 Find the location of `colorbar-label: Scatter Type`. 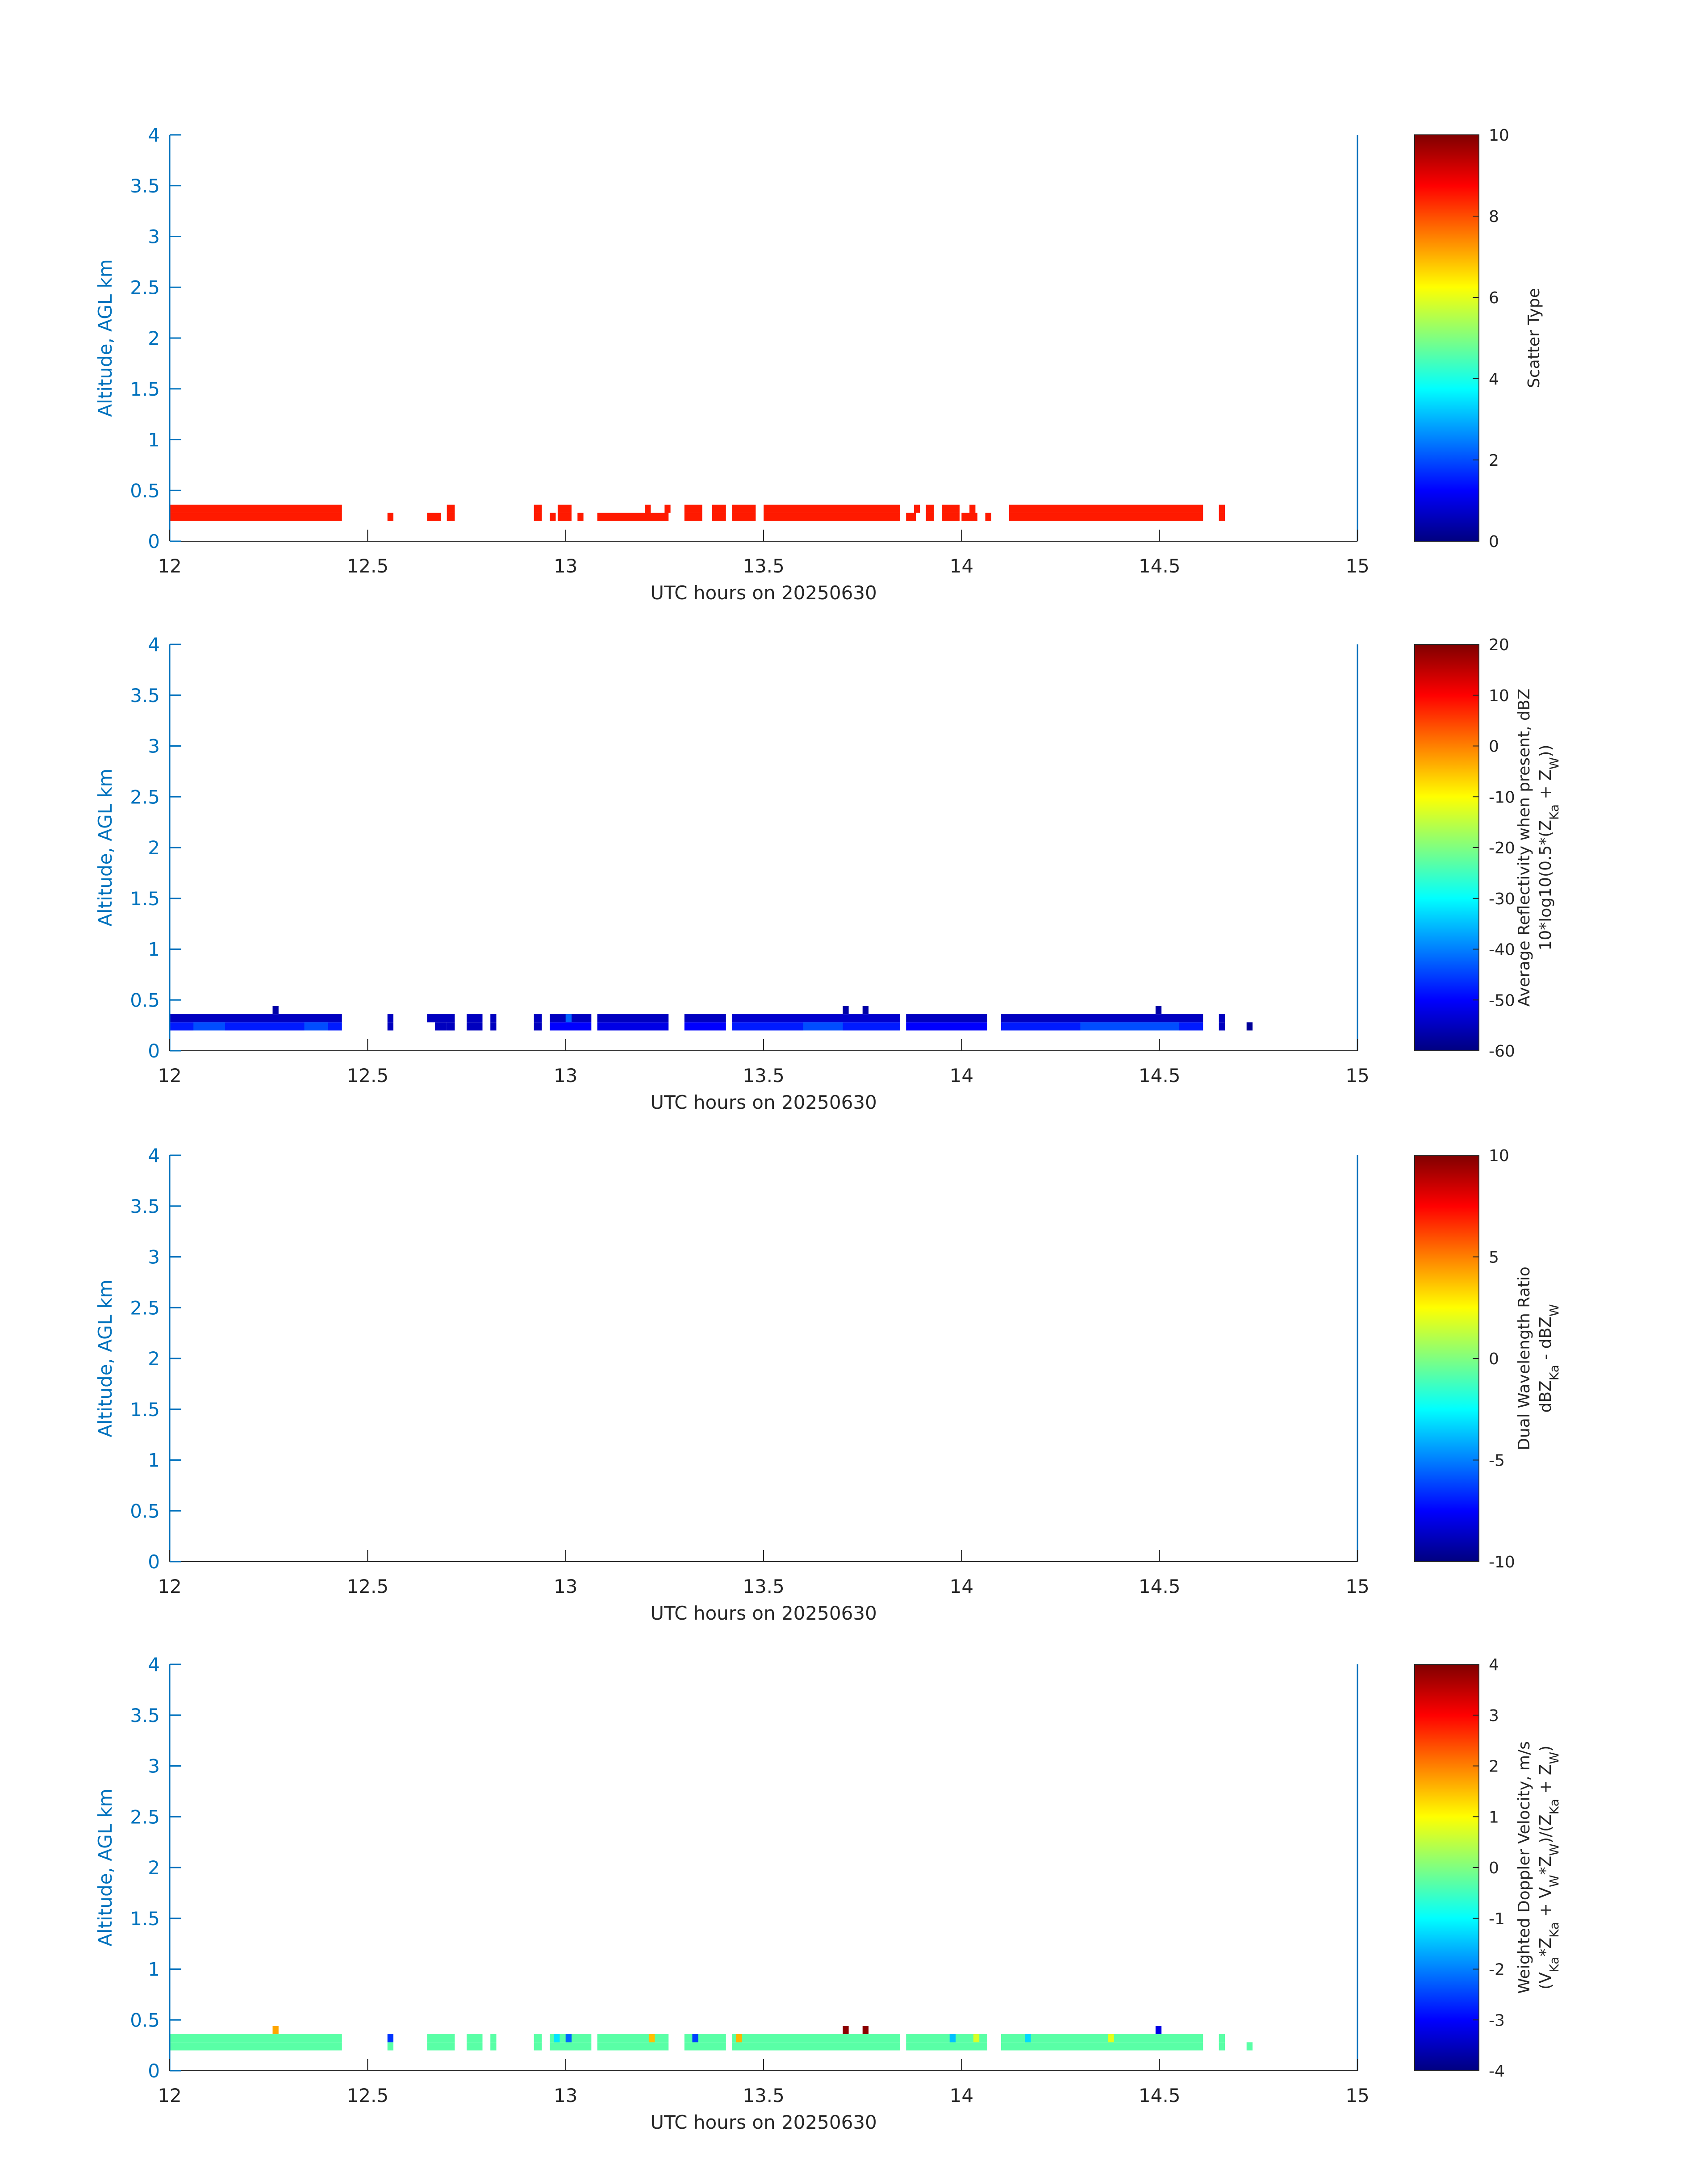

colorbar-label: Scatter Type is located at coordinates (1534, 338).